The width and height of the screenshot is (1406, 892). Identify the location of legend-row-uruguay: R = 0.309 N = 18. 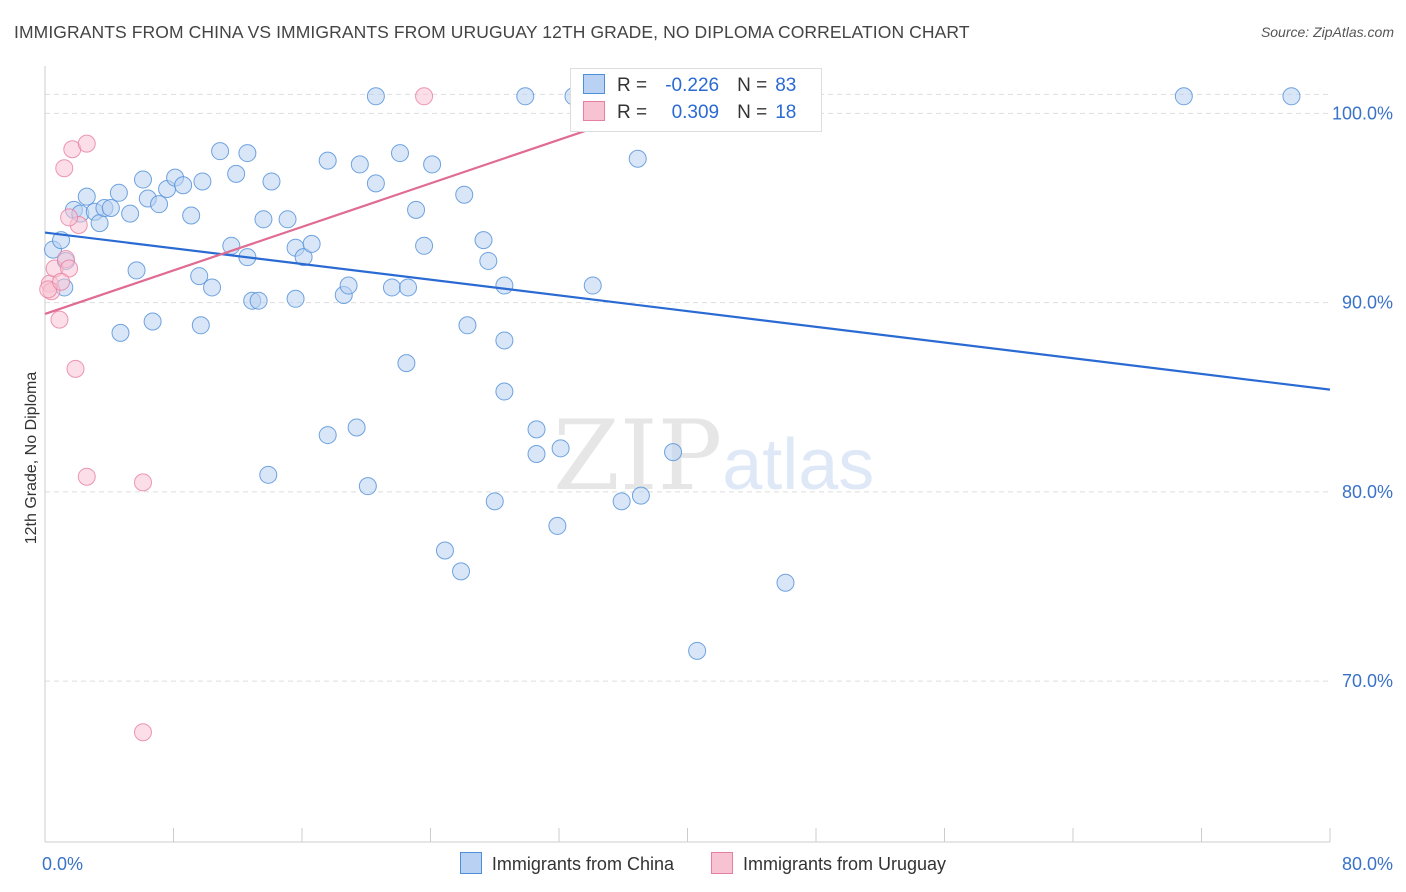
(689, 113).